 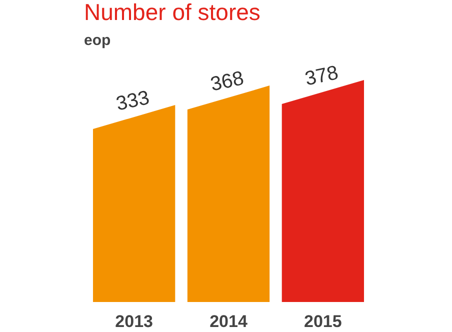 I want to click on data-label: 333, so click(x=133, y=101).